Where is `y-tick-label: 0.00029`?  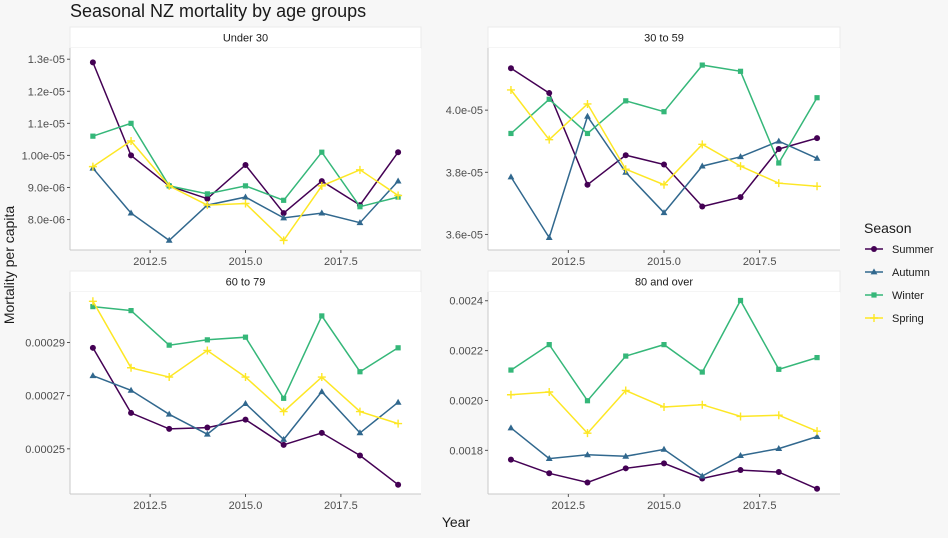
y-tick-label: 0.00029 is located at coordinates (45, 344).